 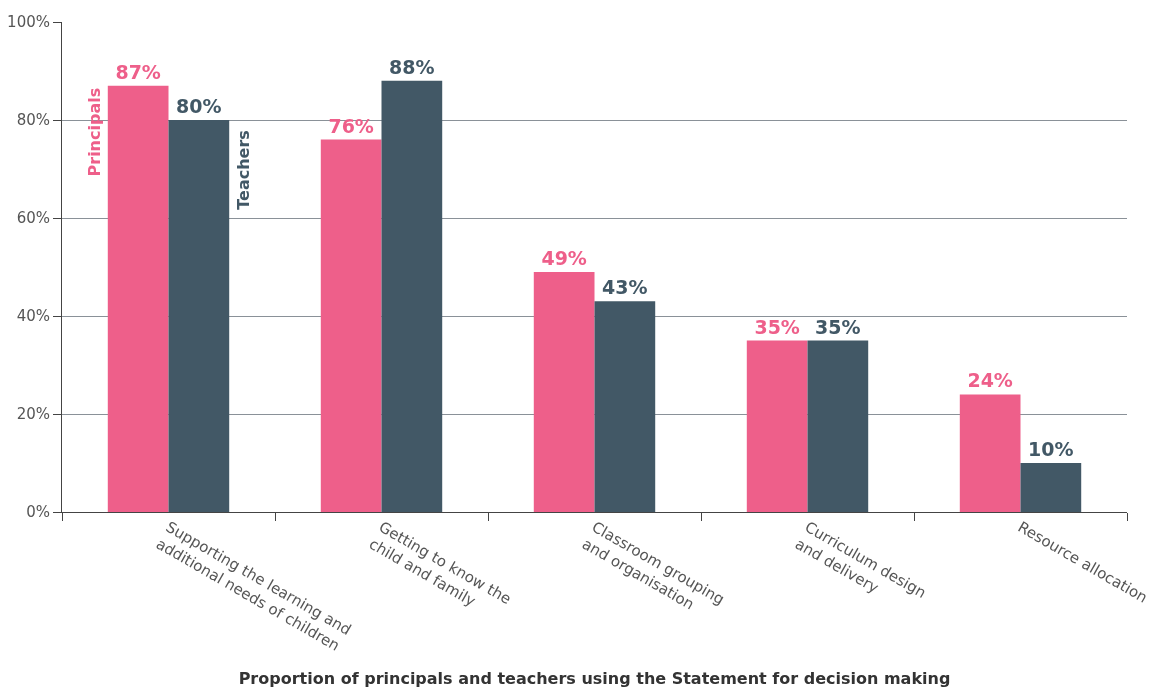 What do you see at coordinates (990, 380) in the screenshot?
I see `data-label: 24%` at bounding box center [990, 380].